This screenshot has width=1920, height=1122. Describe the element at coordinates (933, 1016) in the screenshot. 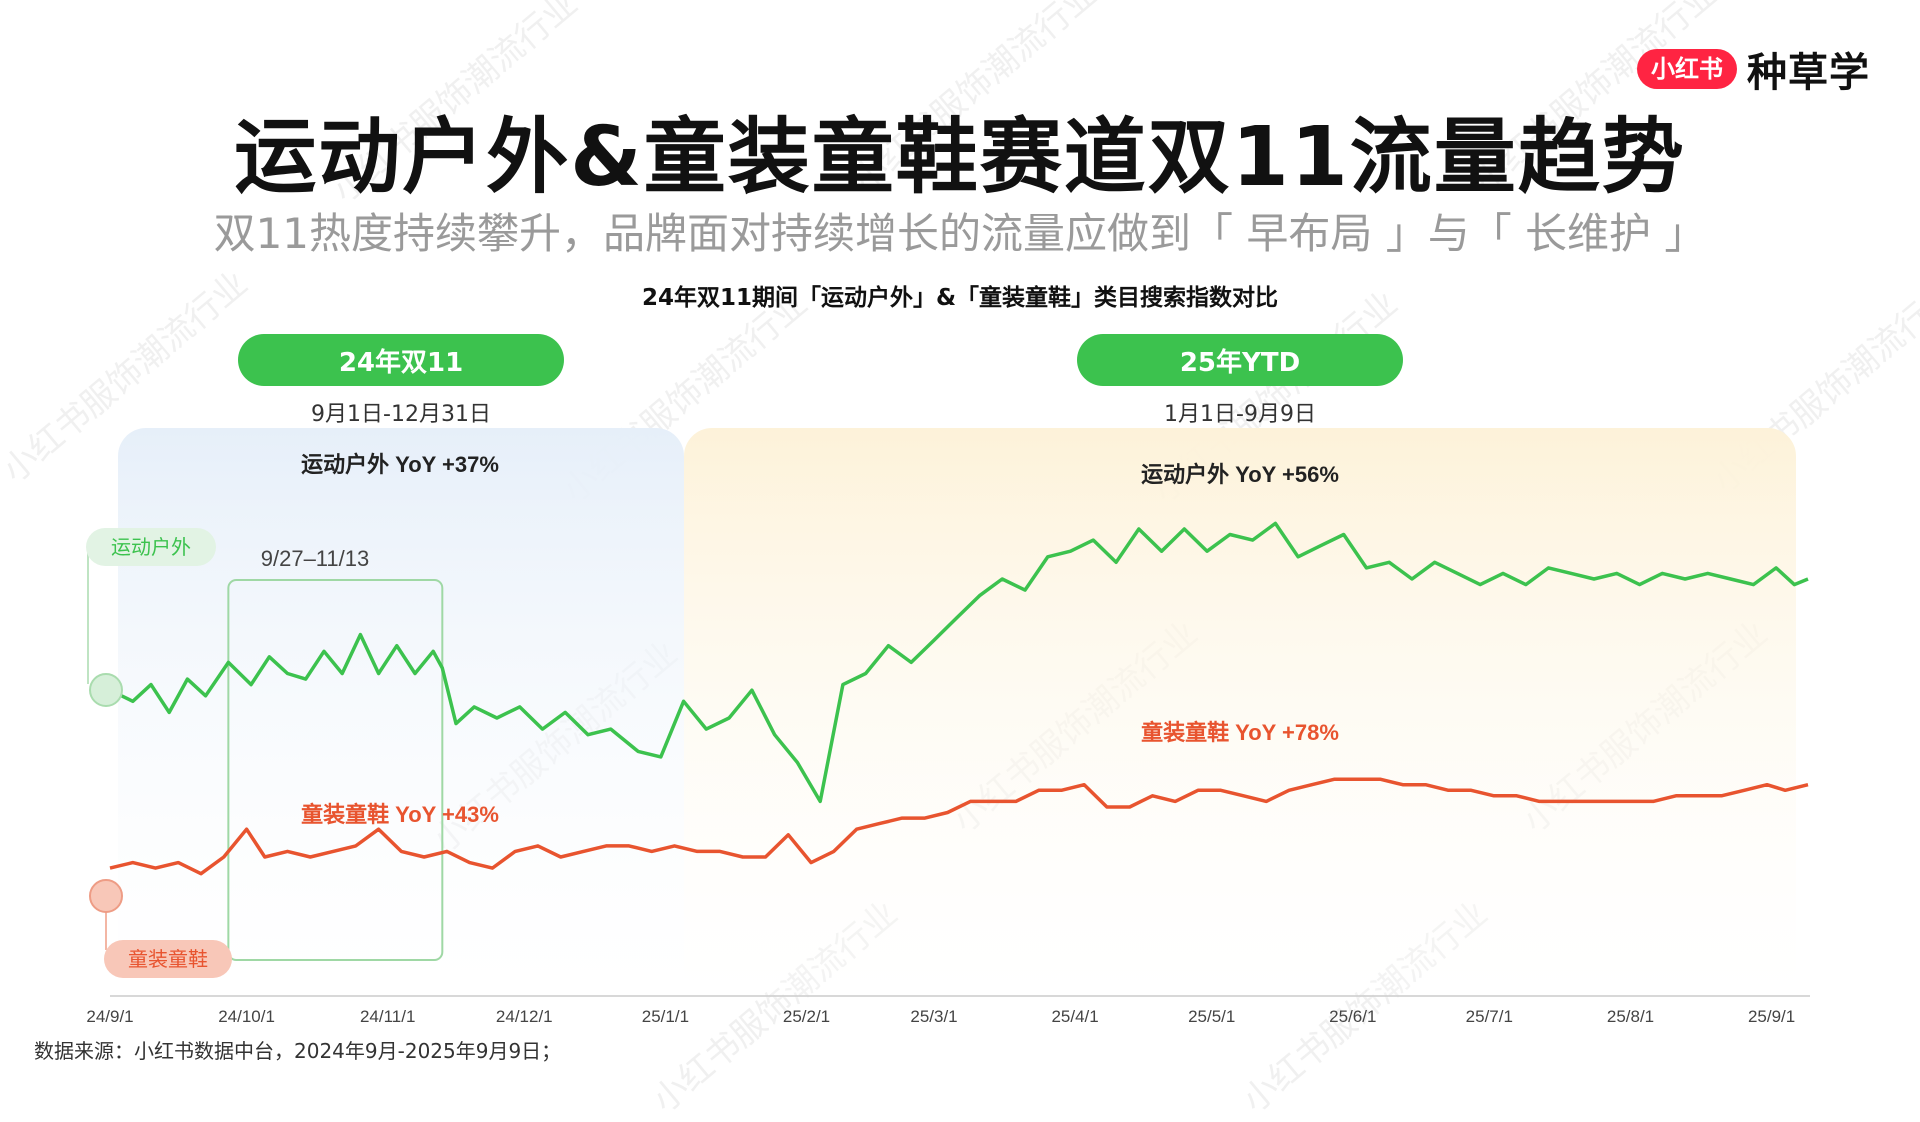

I see `x-tick-label: 25/3/1` at that location.